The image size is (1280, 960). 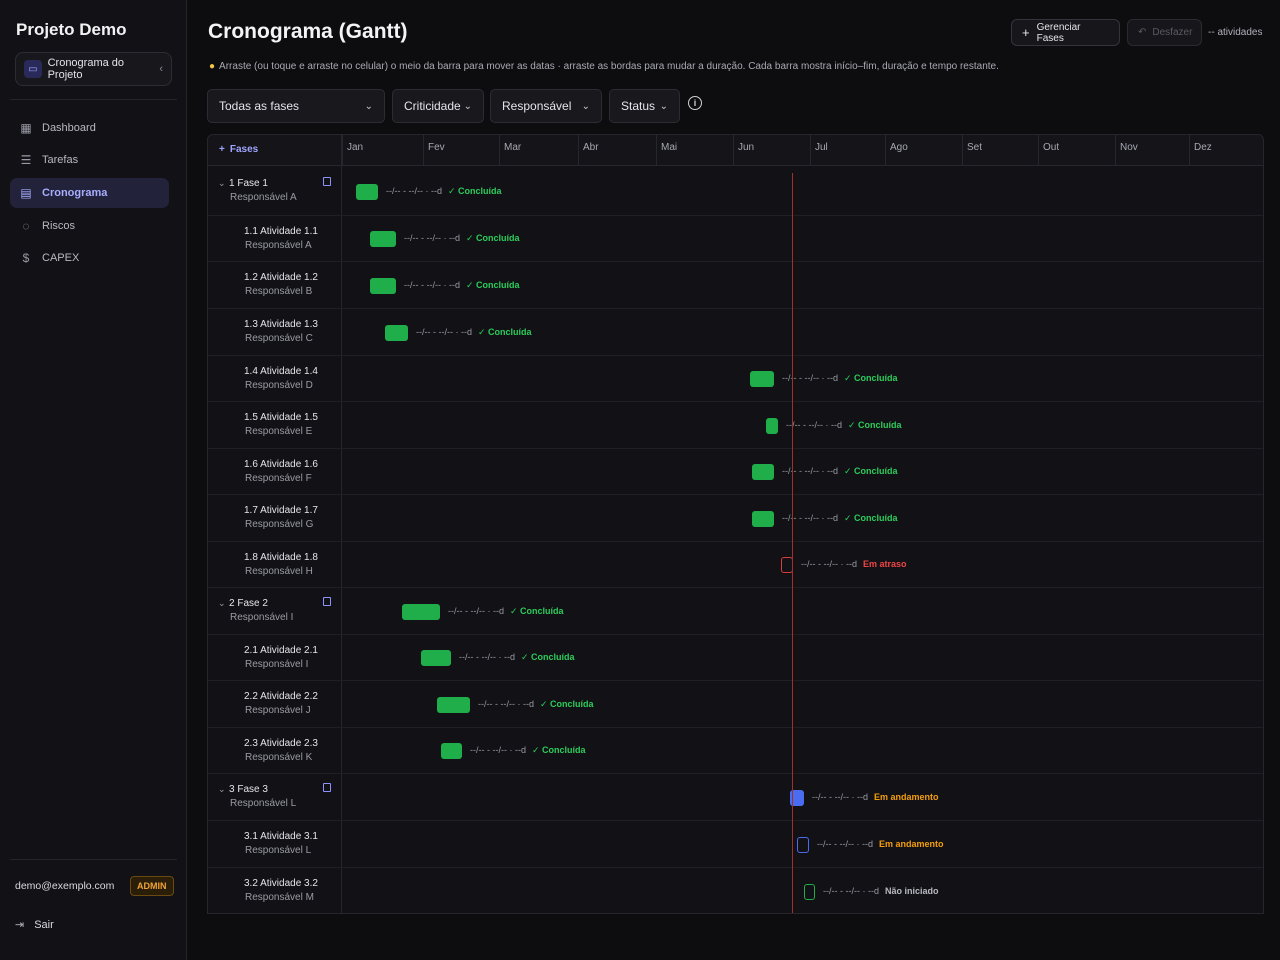 What do you see at coordinates (244, 149) in the screenshot?
I see `fases-label: Fases` at bounding box center [244, 149].